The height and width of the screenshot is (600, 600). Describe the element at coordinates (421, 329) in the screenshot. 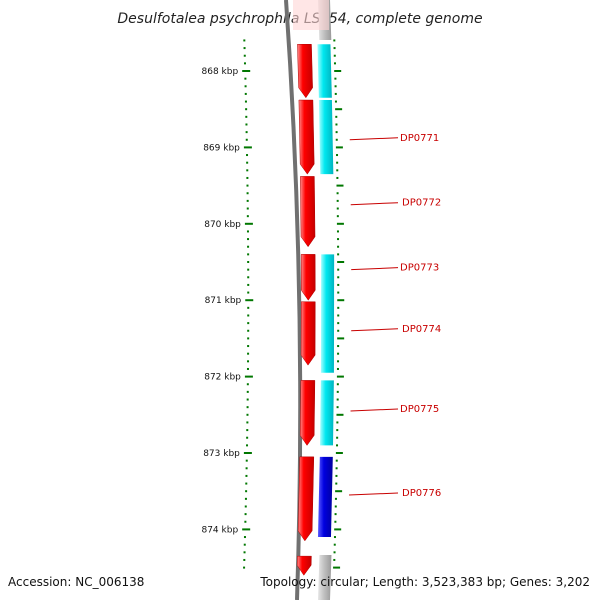

I see `gene-label-DP0774: DP0774` at that location.